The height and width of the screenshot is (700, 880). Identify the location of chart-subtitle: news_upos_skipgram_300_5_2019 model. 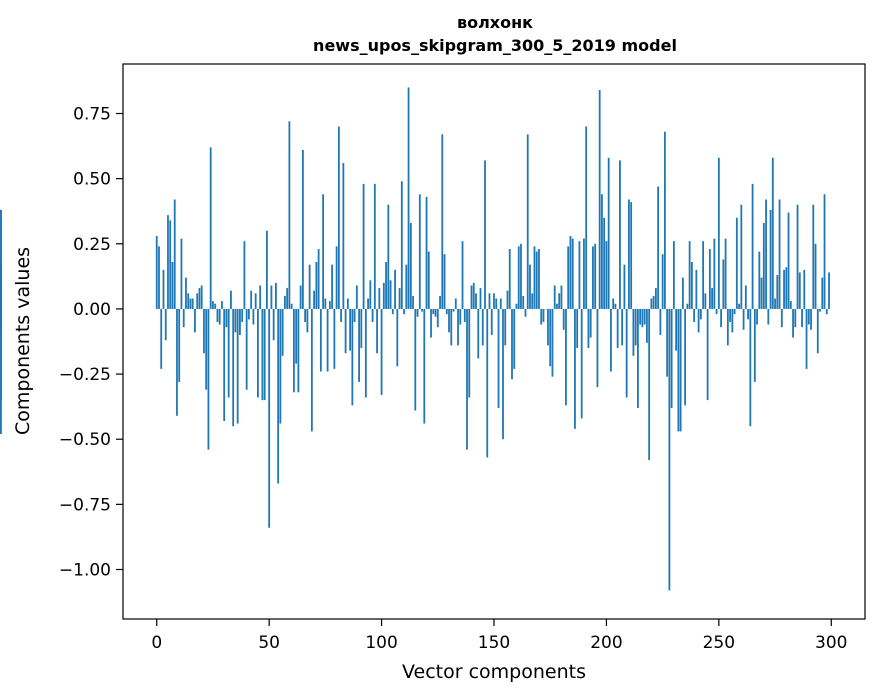
(495, 45).